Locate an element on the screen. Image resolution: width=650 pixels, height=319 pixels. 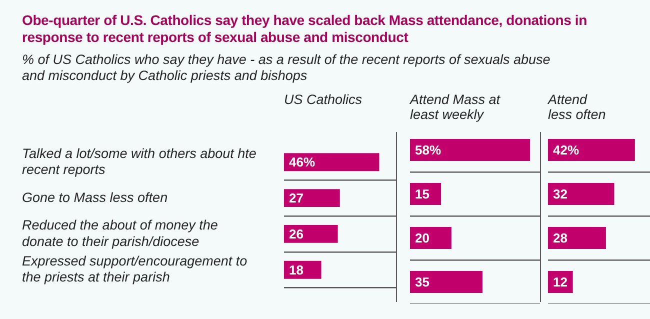
y-tick-label: Reduced the about of money the donate to their parish/diocese is located at coordinates (120, 233).